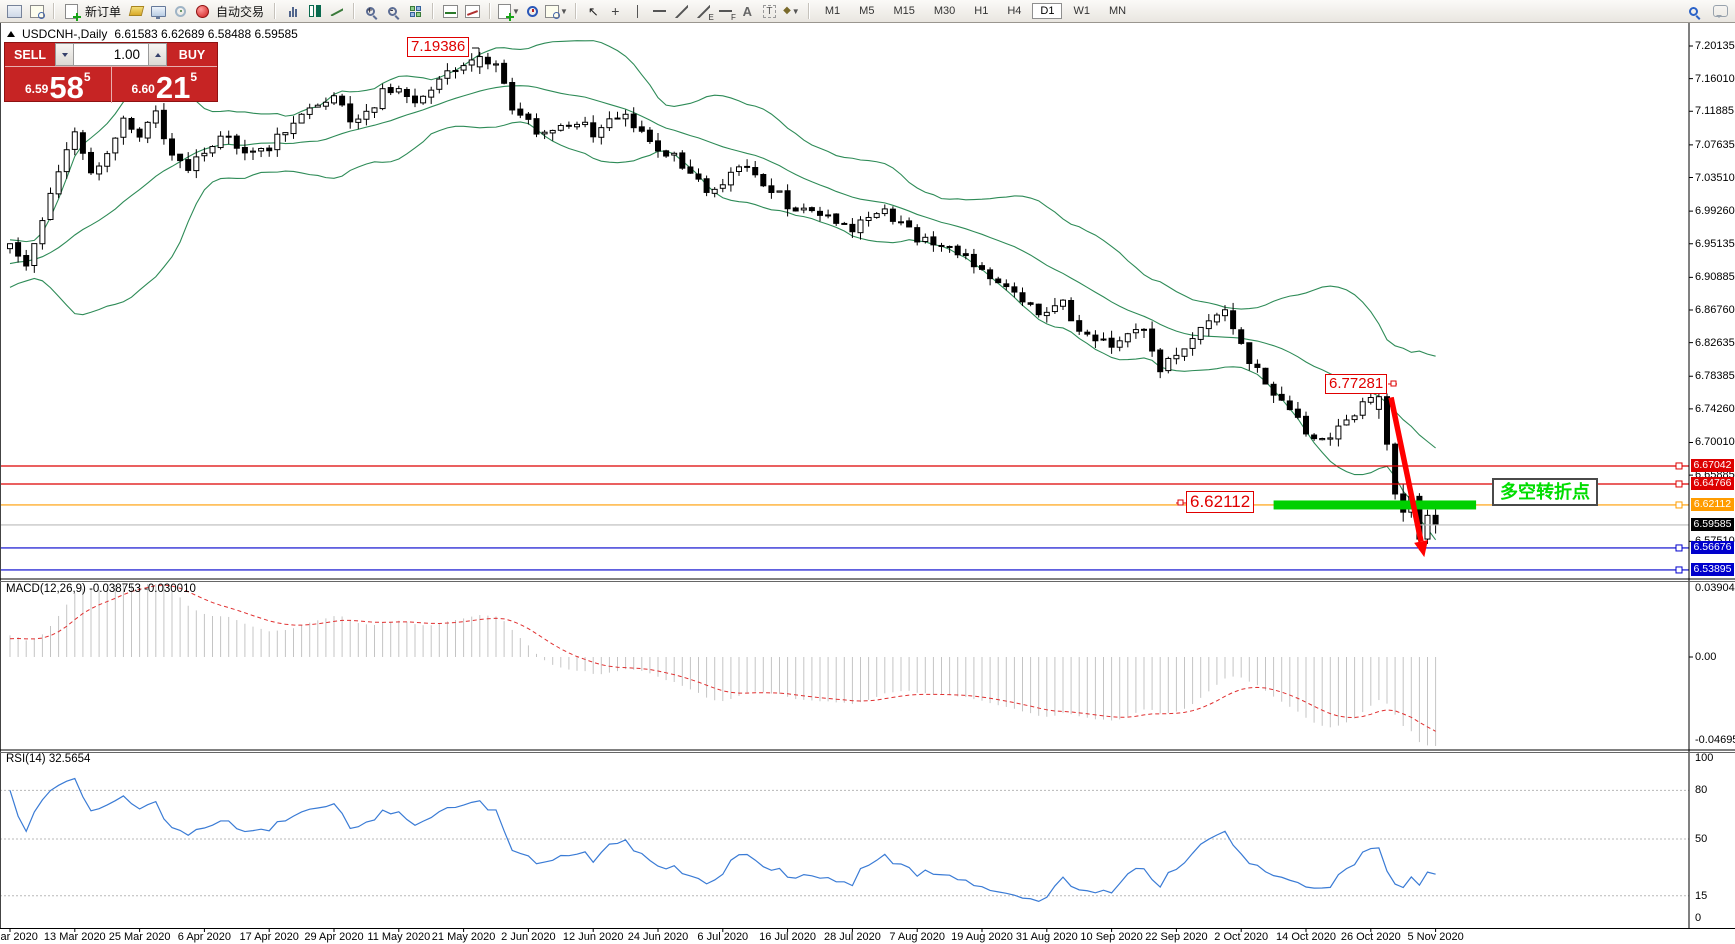  What do you see at coordinates (1698, 918) in the screenshot?
I see `rsi-axis-0: 0` at bounding box center [1698, 918].